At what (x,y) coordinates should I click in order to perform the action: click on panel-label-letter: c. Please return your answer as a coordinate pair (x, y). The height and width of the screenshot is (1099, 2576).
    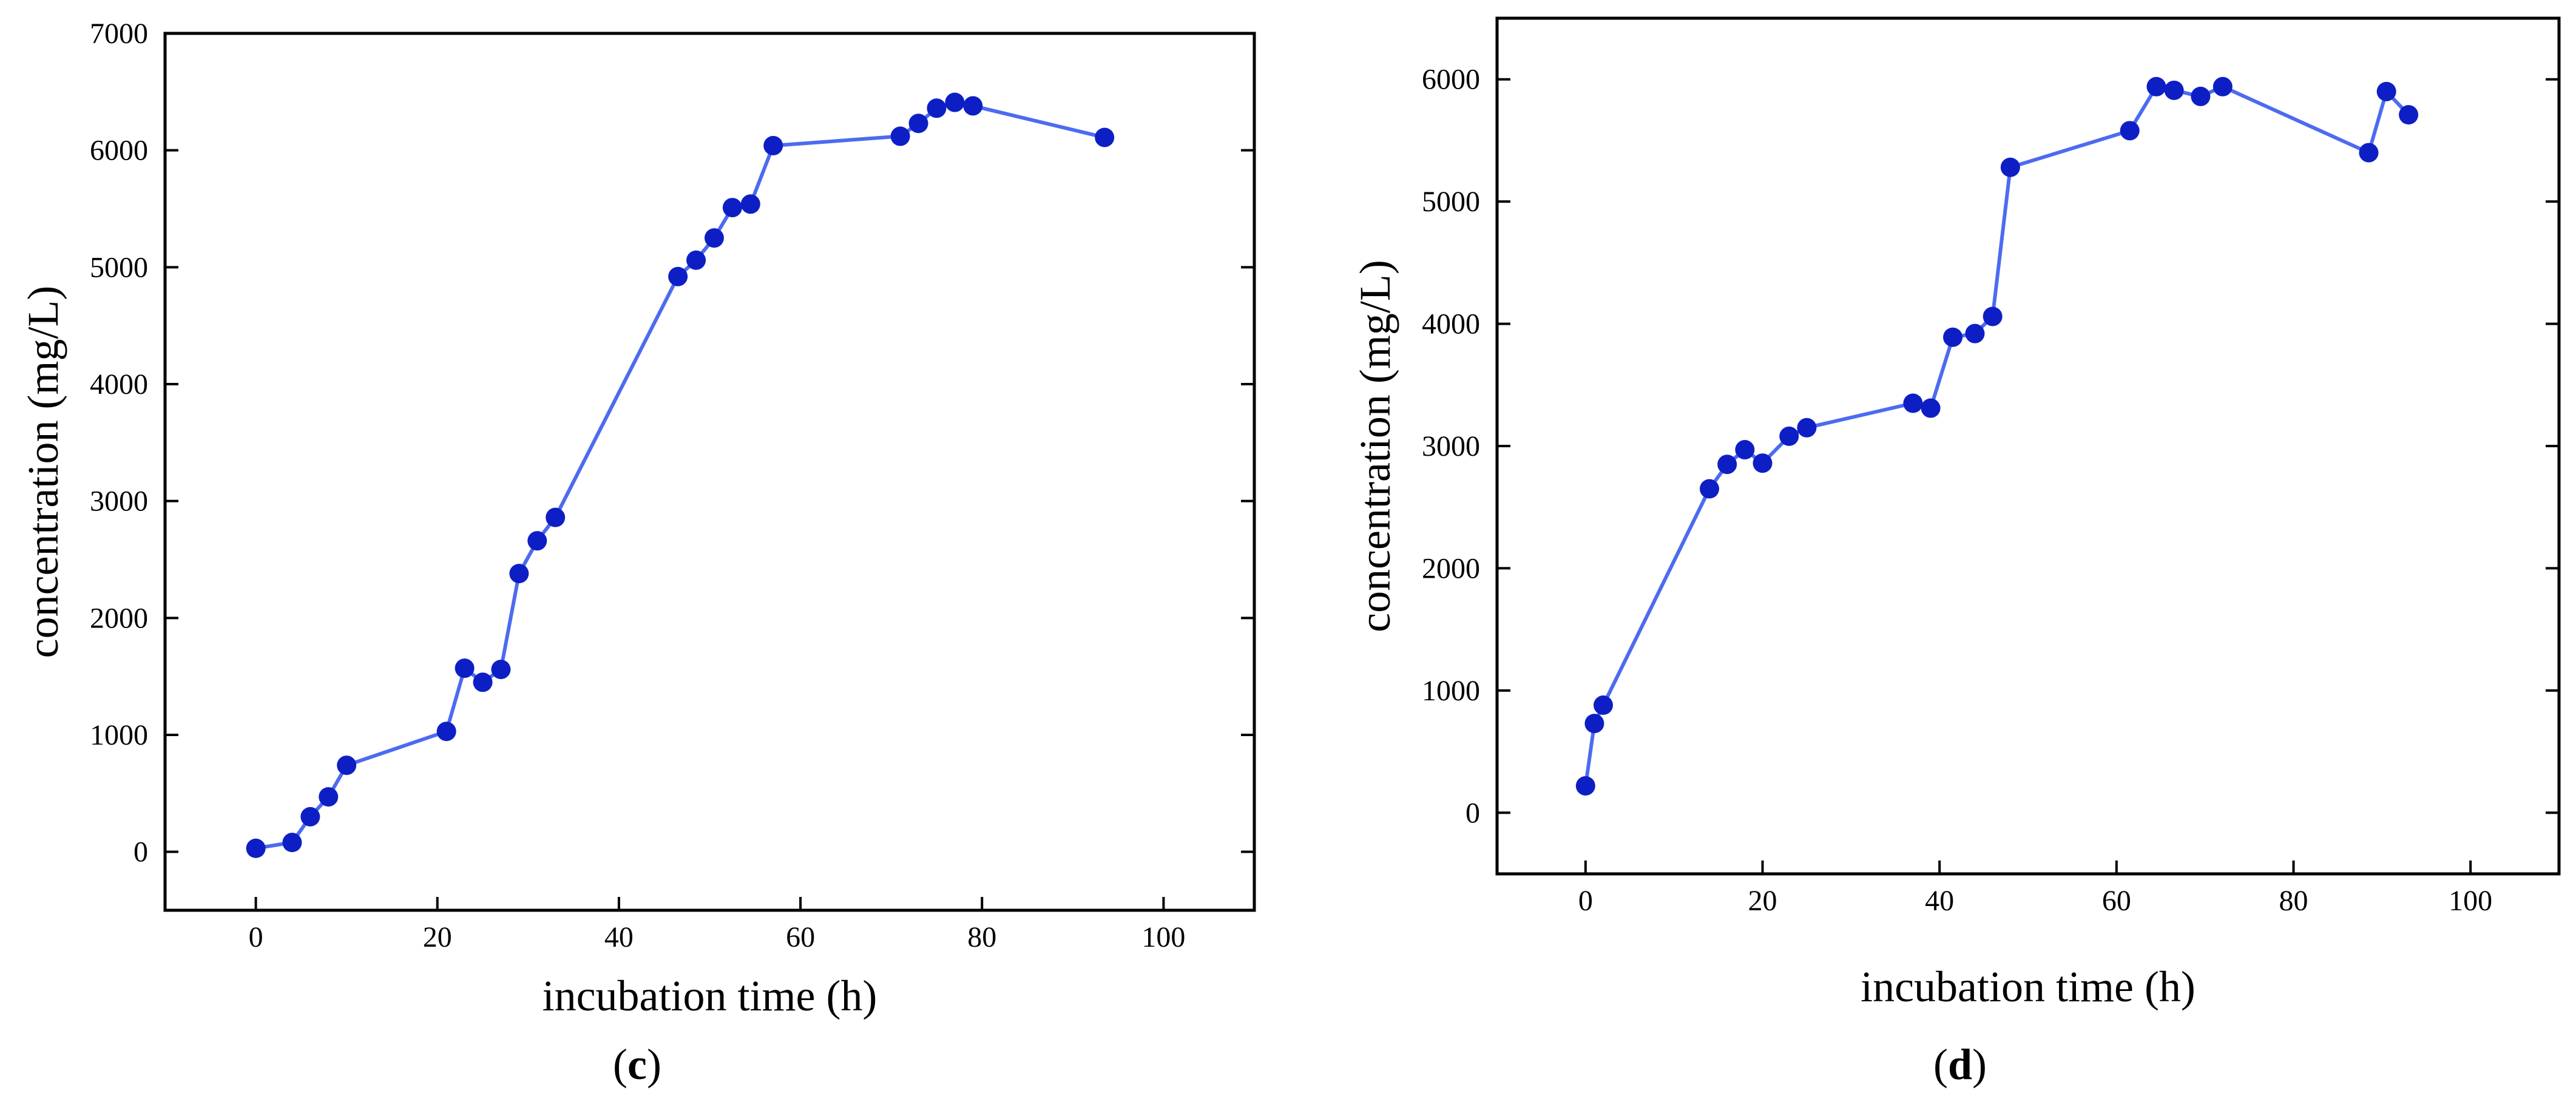
    Looking at the image, I should click on (637, 1064).